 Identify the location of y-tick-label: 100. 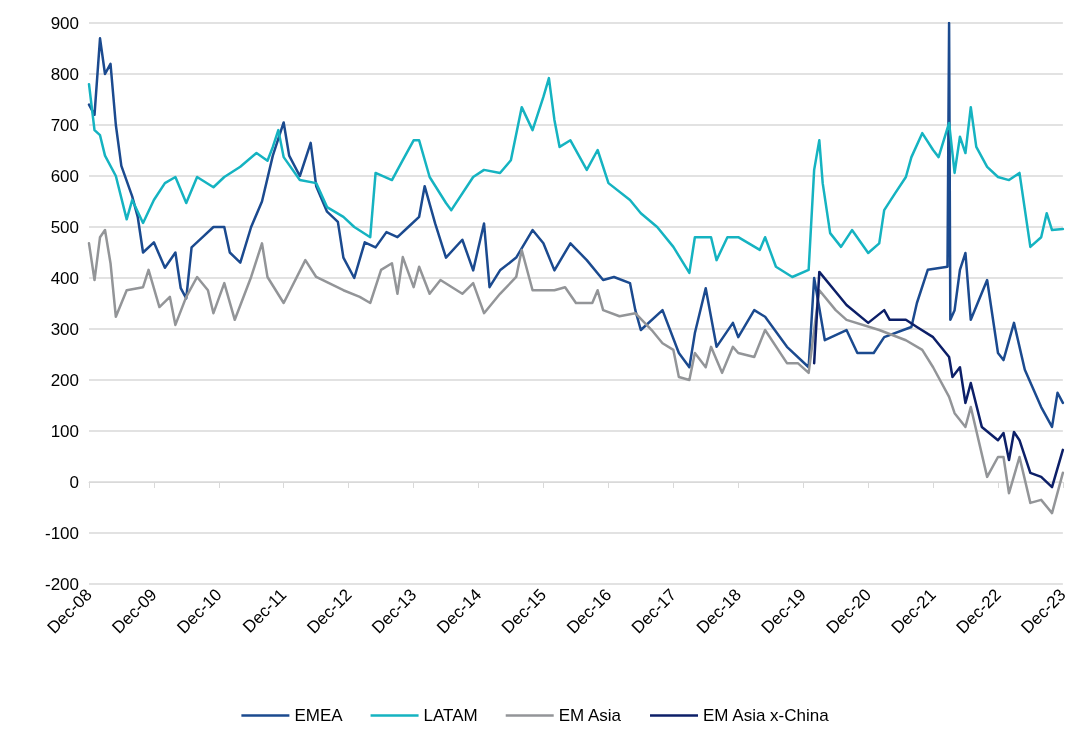
(64, 431).